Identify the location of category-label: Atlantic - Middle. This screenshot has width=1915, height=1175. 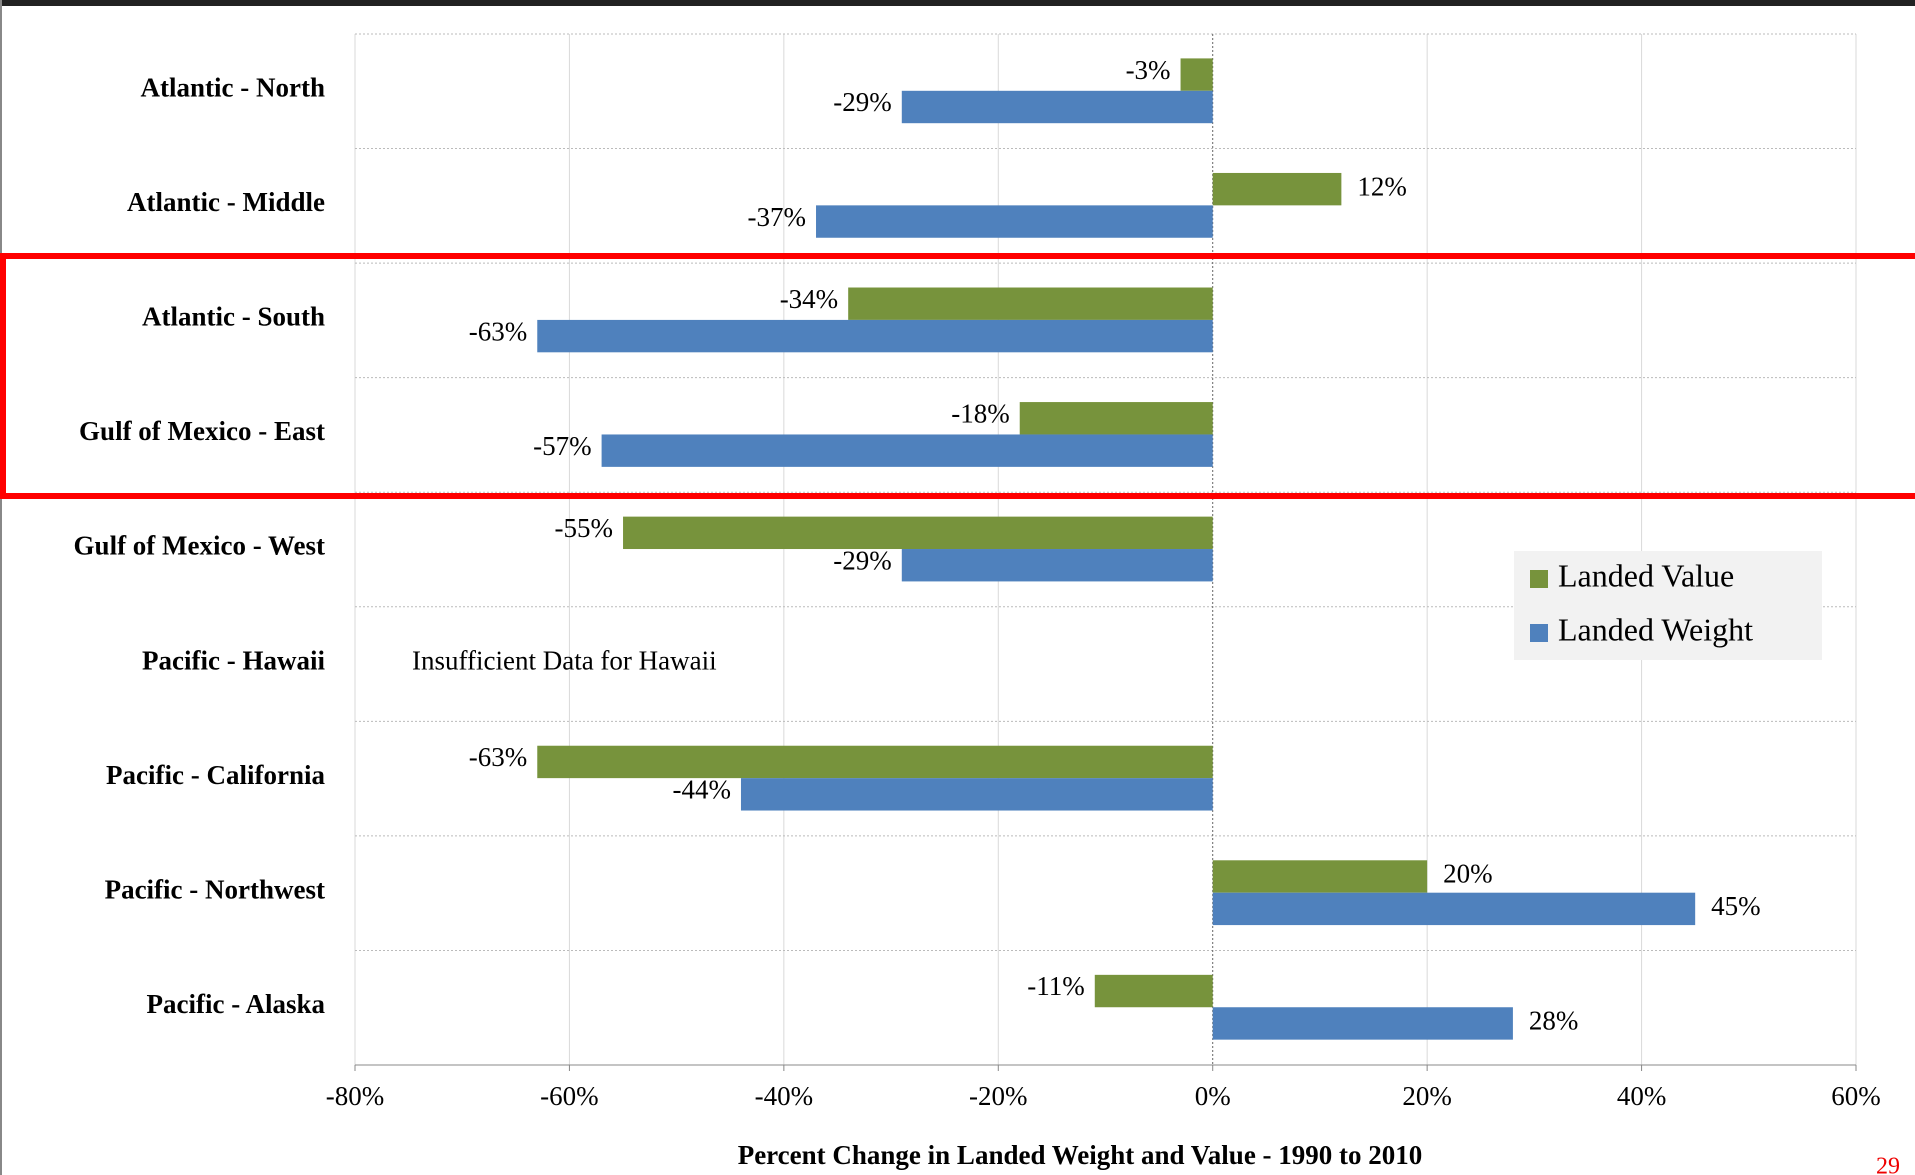
(226, 202).